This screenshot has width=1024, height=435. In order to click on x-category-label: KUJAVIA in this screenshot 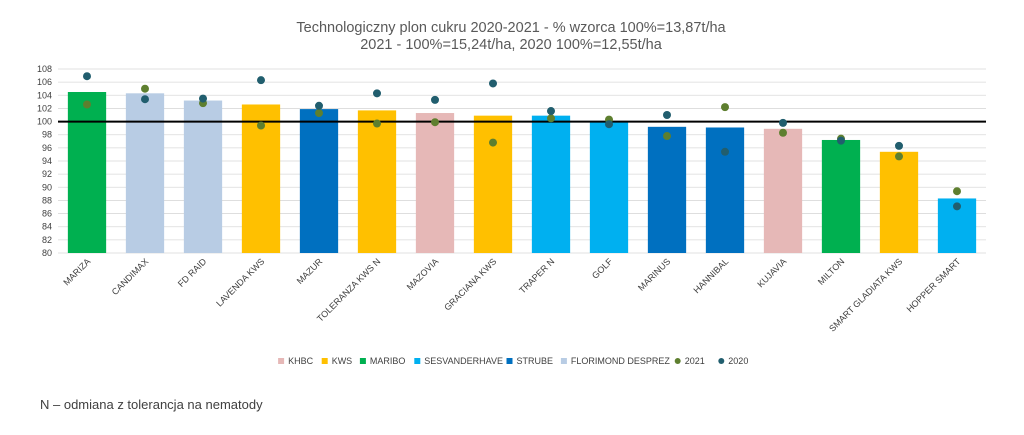, I will do `click(771, 272)`.